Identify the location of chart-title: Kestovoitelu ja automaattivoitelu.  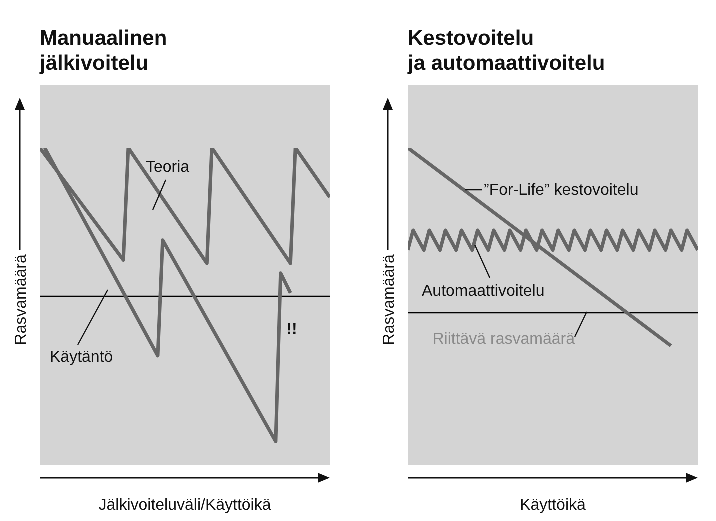
(507, 51).